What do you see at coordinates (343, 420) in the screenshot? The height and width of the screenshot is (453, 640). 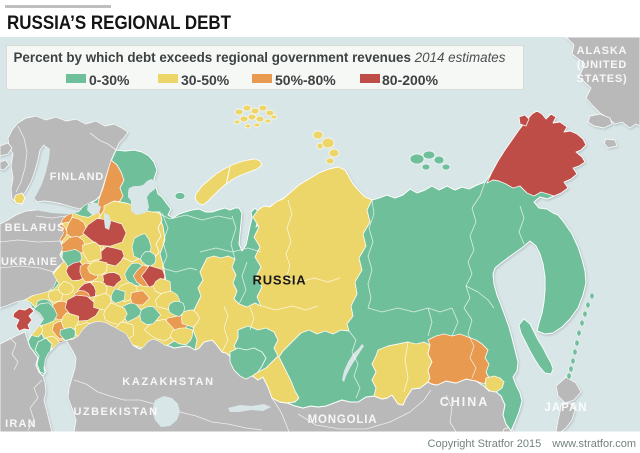 I see `svg-text: MONGOLIA` at bounding box center [343, 420].